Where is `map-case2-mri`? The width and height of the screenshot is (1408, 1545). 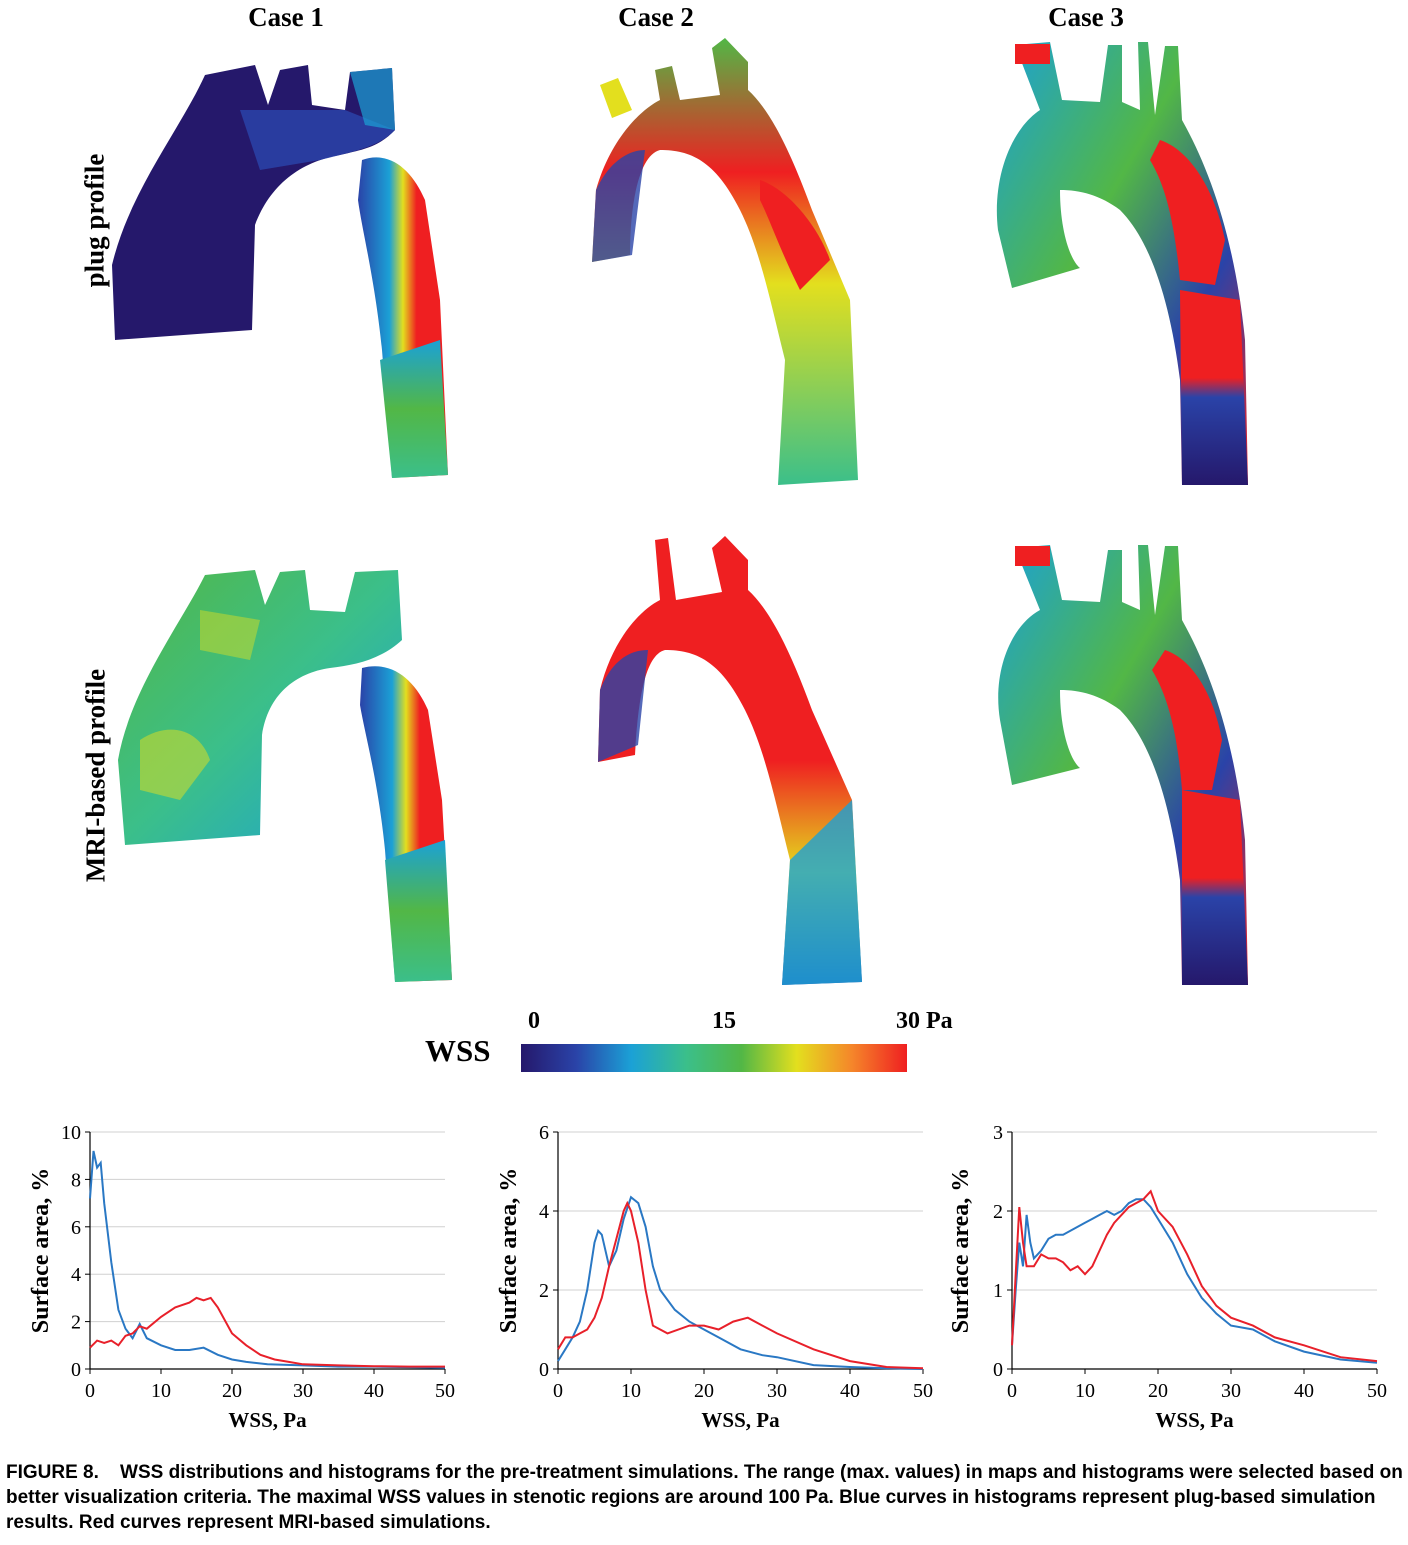 map-case2-mri is located at coordinates (730, 760).